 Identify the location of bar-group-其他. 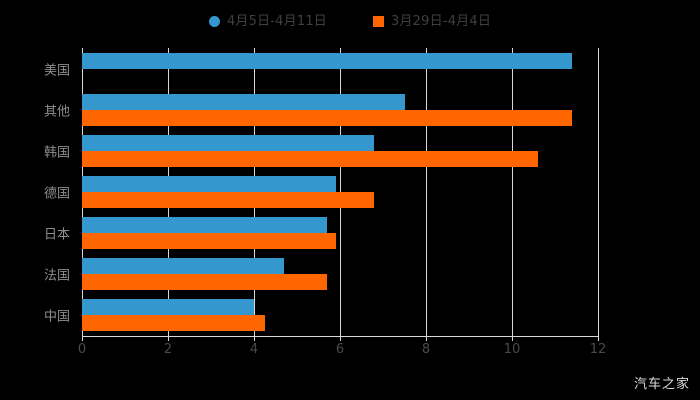
(340, 109).